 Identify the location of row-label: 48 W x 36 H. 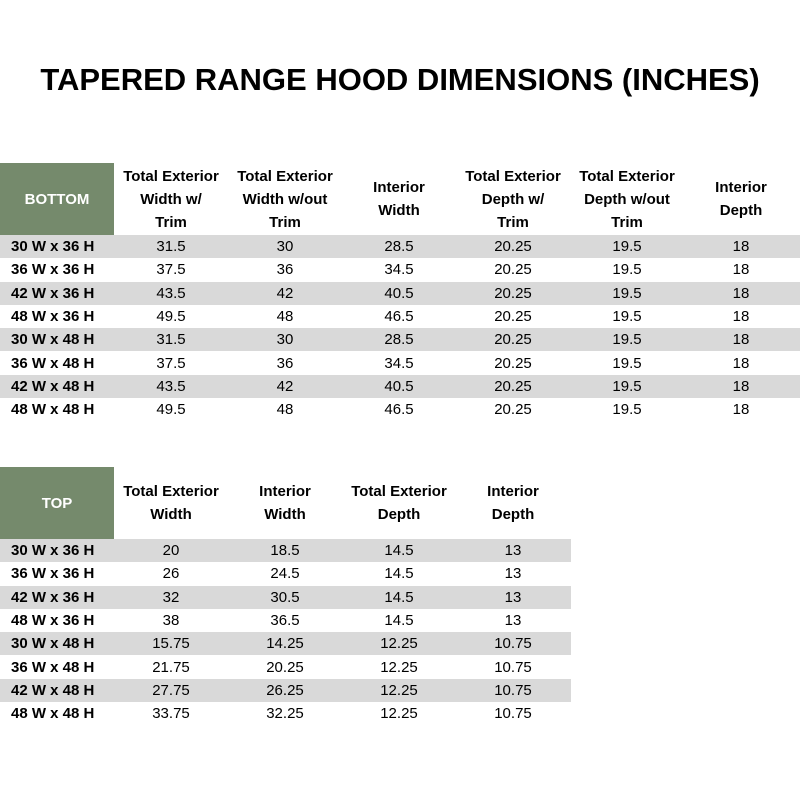
(53, 316).